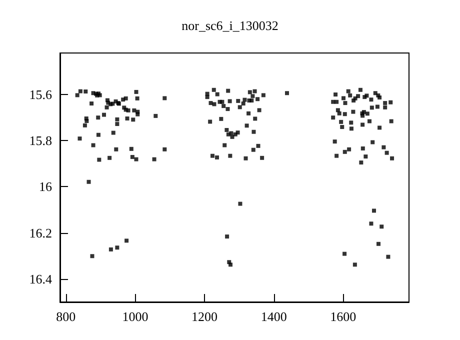 The width and height of the screenshot is (460, 340). Describe the element at coordinates (40, 232) in the screenshot. I see `y-tick-label: 16.2` at that location.